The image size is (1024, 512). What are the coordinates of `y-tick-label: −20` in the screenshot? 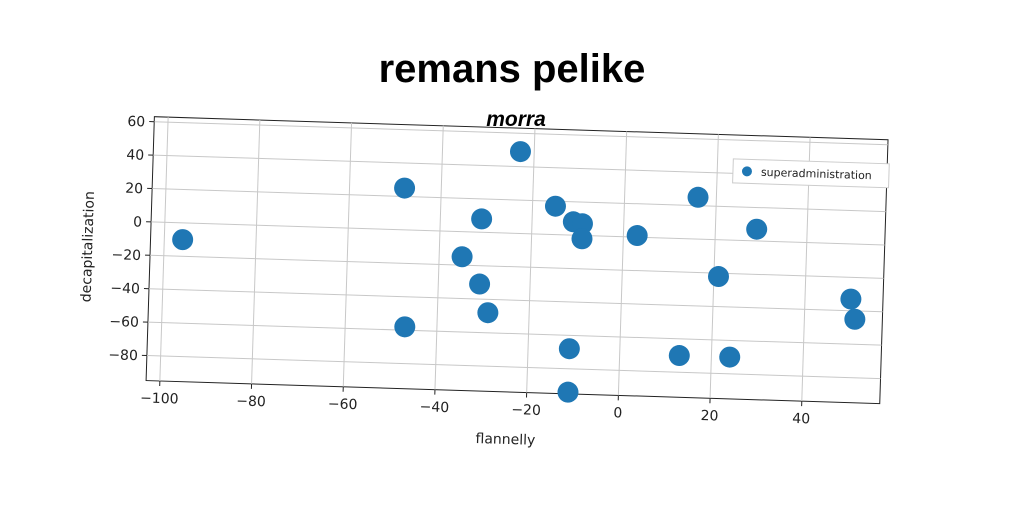 It's located at (126, 255).